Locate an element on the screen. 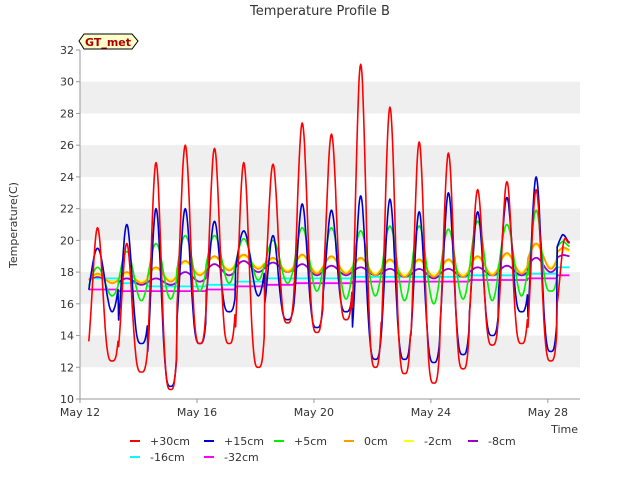  y-tick-label: 12 is located at coordinates (67, 367).